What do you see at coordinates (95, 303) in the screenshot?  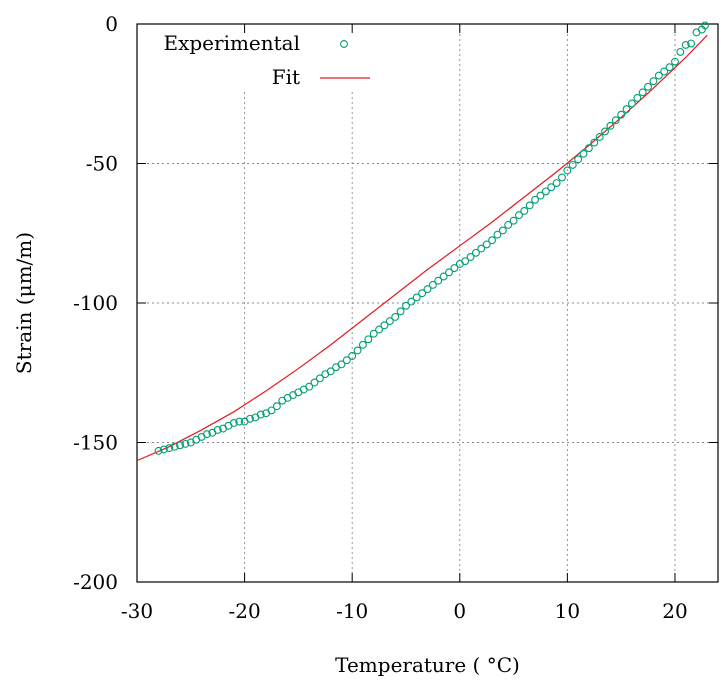 I see `y-tick-label: -100` at bounding box center [95, 303].